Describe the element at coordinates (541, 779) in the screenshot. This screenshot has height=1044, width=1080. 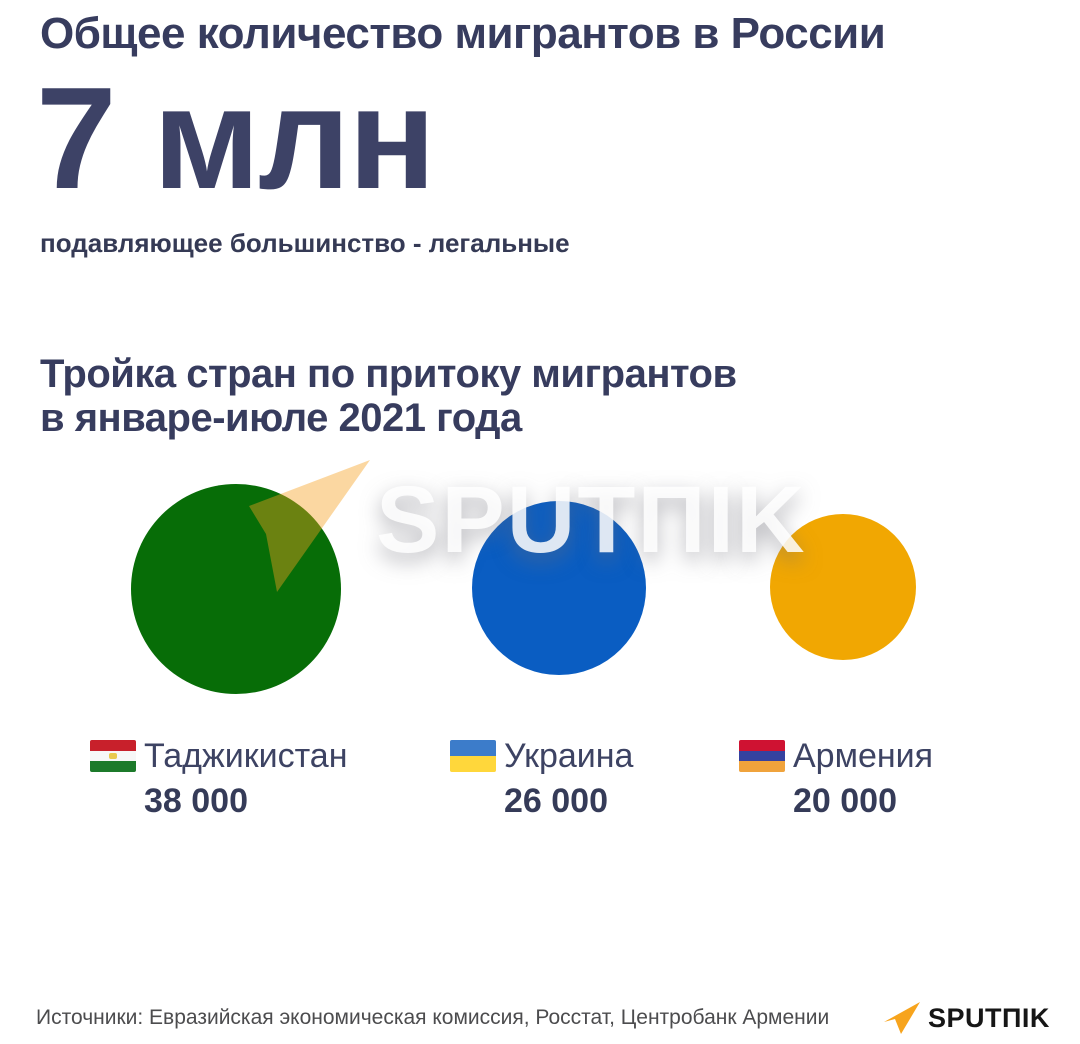
I see `legend-item-ukraine: Украина 26 000` at that location.